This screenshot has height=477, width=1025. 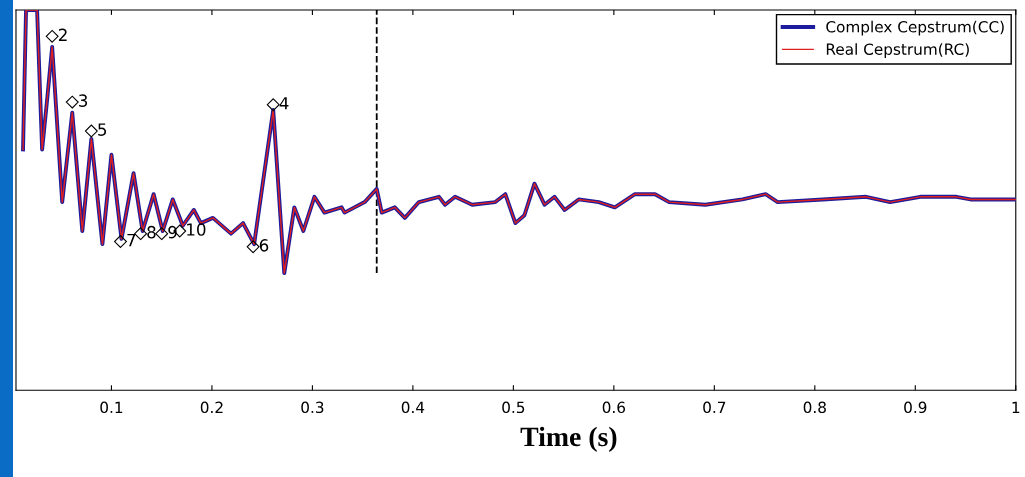 What do you see at coordinates (513, 407) in the screenshot?
I see `x-tick-label: 0.5` at bounding box center [513, 407].